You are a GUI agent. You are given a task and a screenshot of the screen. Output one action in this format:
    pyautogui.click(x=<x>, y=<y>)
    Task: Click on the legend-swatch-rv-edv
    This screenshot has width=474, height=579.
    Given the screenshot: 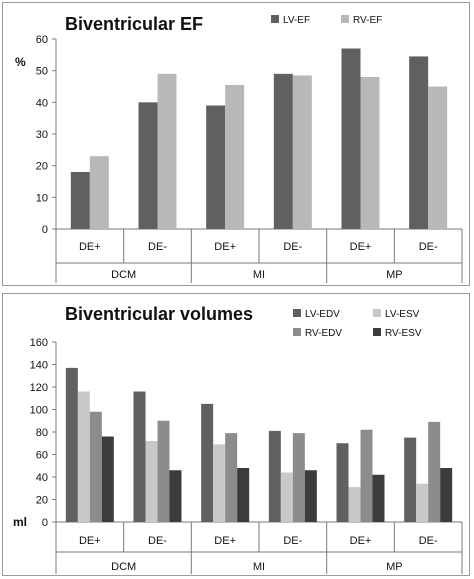 What is the action you would take?
    pyautogui.click(x=297, y=332)
    